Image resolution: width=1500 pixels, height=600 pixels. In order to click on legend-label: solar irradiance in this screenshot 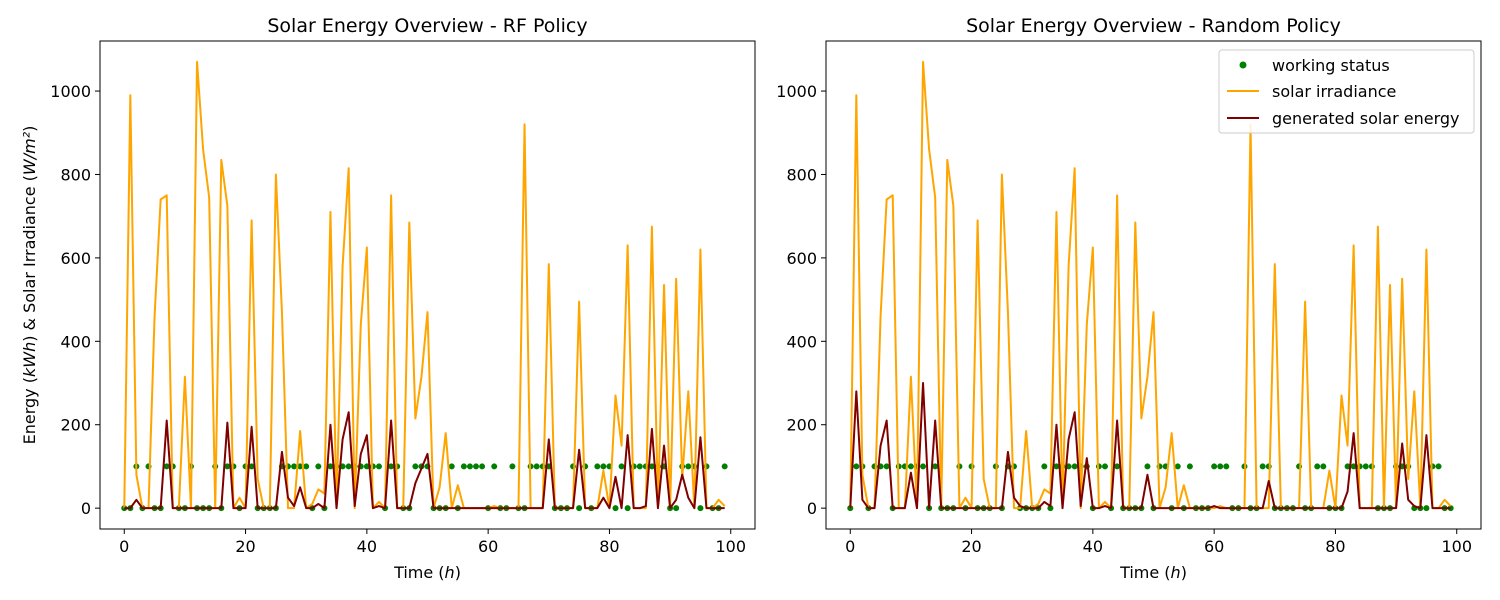, I will do `click(1334, 91)`.